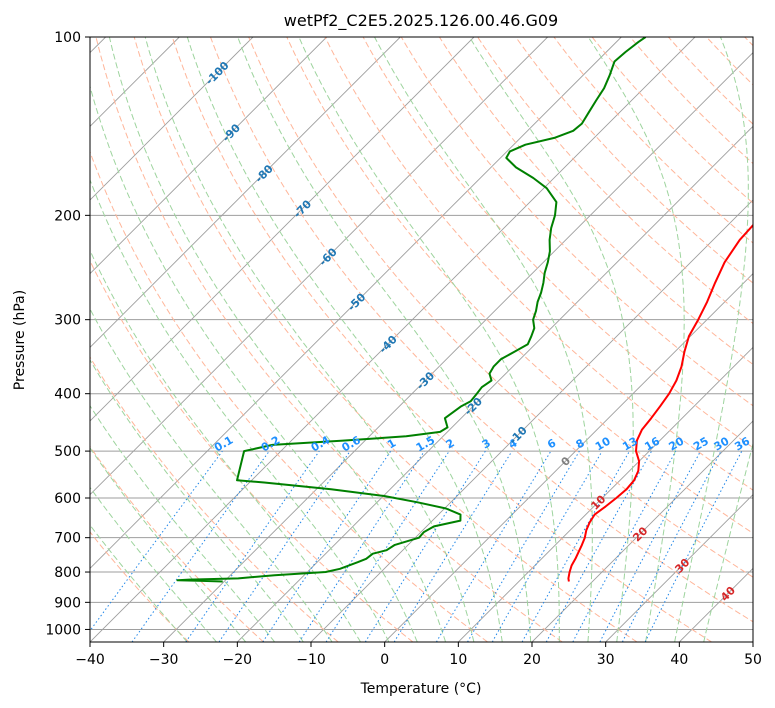 The width and height of the screenshot is (775, 708). What do you see at coordinates (532, 660) in the screenshot?
I see `x-tick-label: 20` at bounding box center [532, 660].